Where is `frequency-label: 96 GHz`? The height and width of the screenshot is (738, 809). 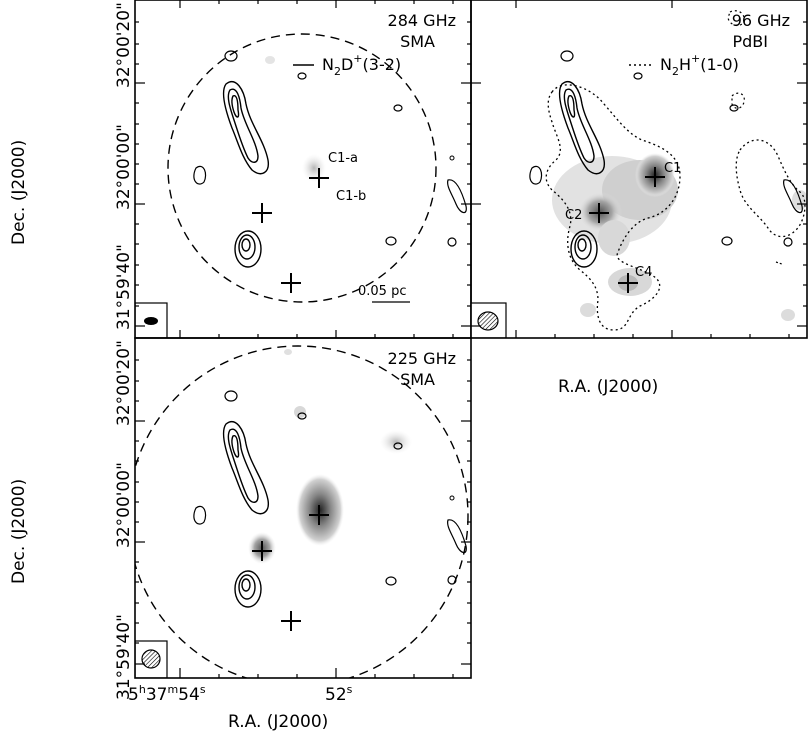
frequency-label: 96 GHz is located at coordinates (761, 20).